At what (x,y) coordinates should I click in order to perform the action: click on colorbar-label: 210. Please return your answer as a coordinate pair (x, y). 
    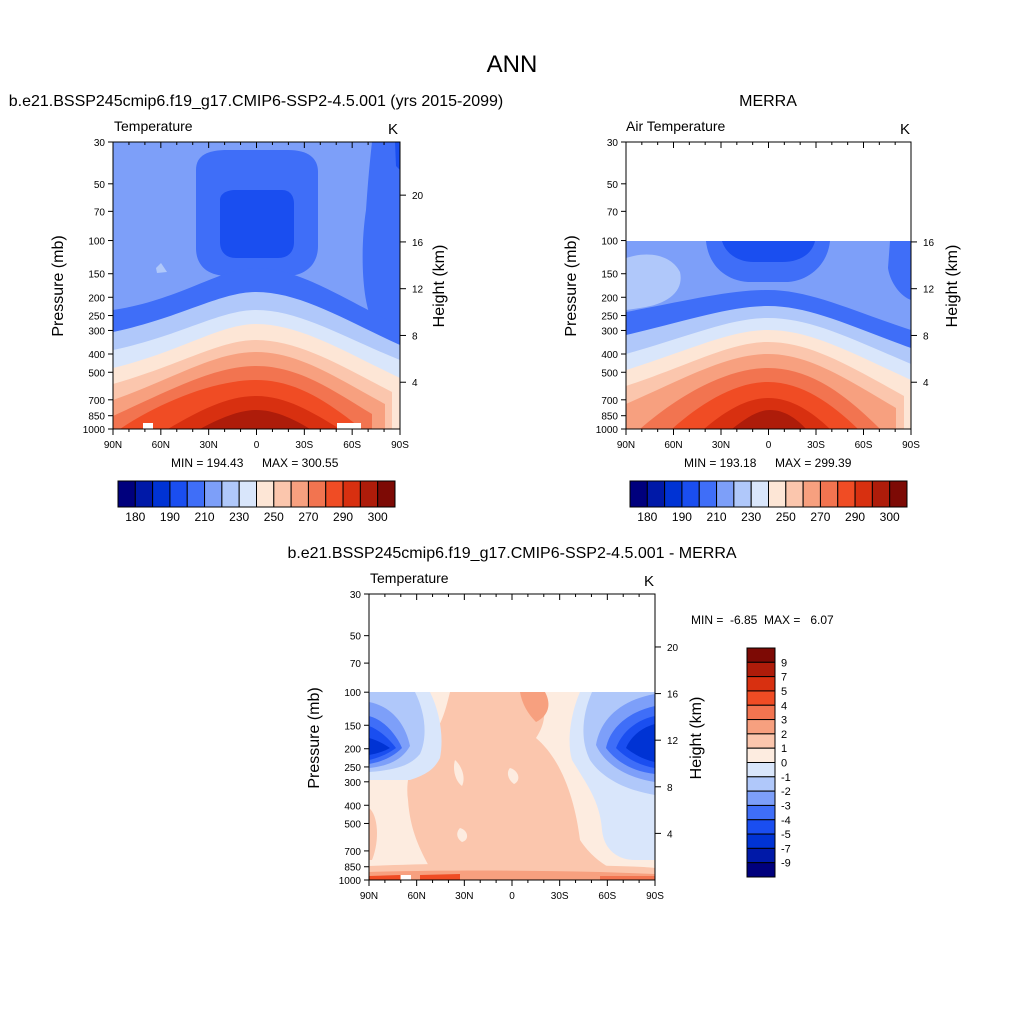
    Looking at the image, I should click on (205, 517).